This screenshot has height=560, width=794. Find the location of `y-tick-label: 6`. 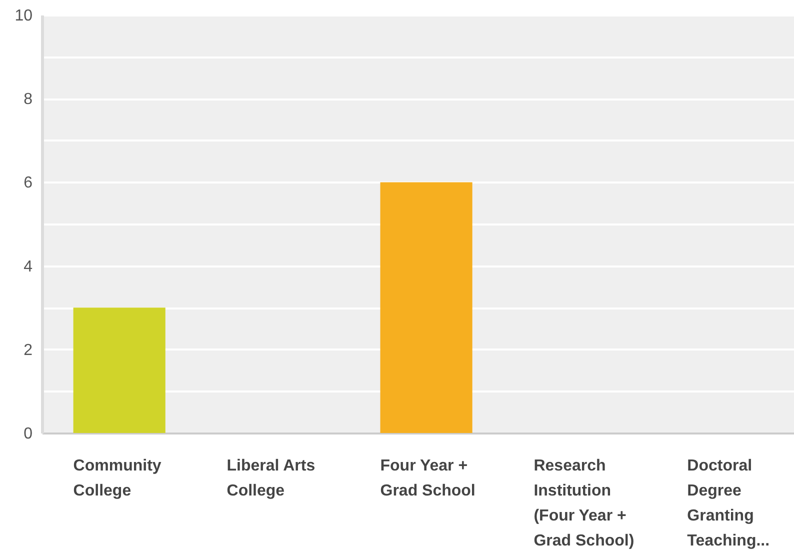

y-tick-label: 6 is located at coordinates (28, 183).